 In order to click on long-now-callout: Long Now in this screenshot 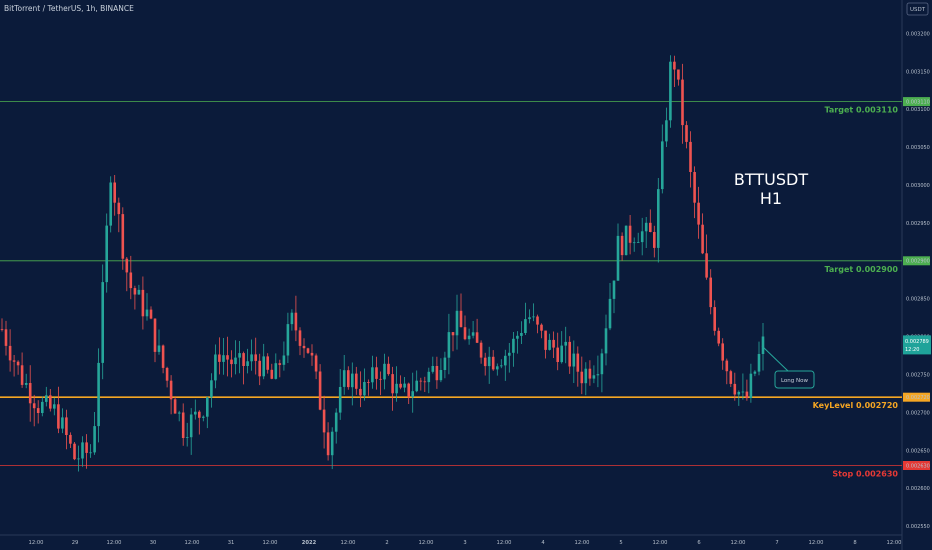, I will do `click(788, 367)`.